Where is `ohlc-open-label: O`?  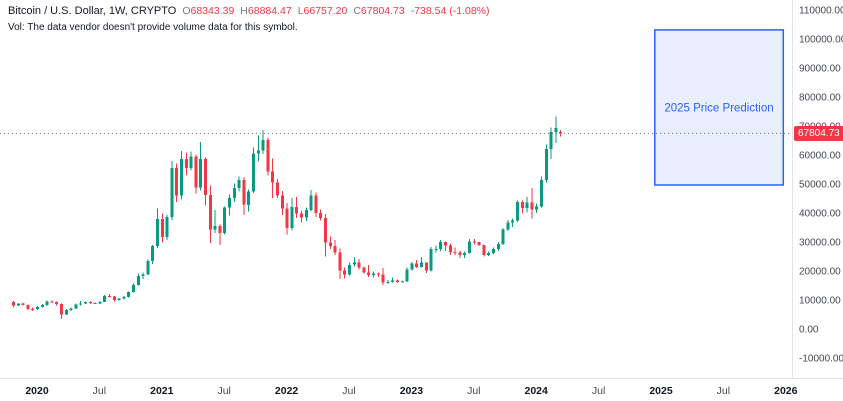 ohlc-open-label: O is located at coordinates (186, 11).